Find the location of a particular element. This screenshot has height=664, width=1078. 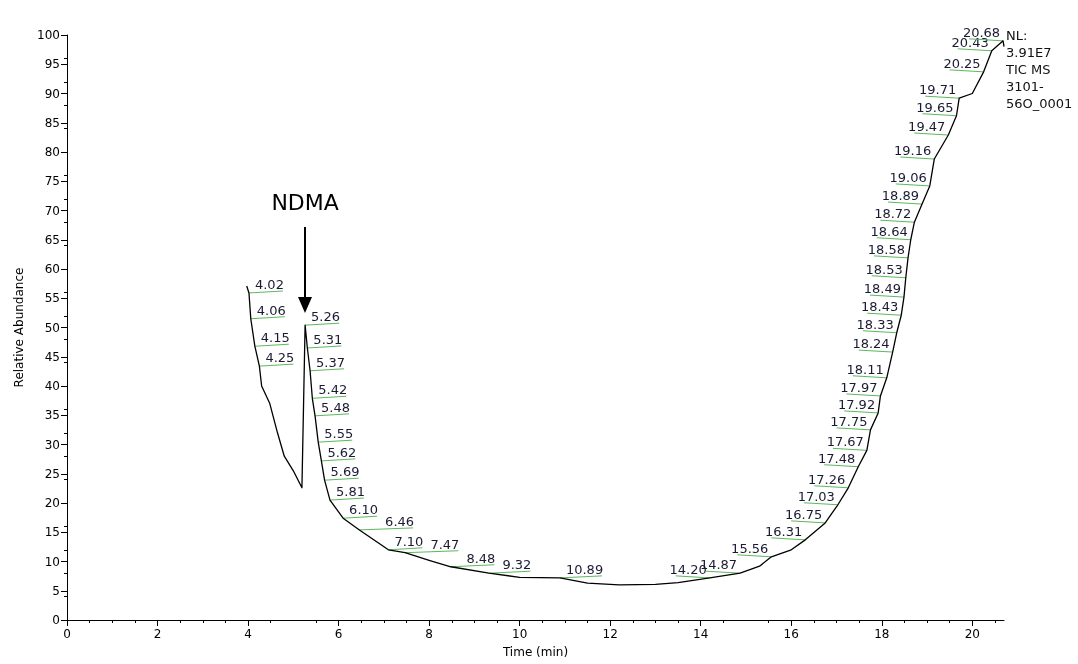

y-tick-label: 60 is located at coordinates (52, 269).